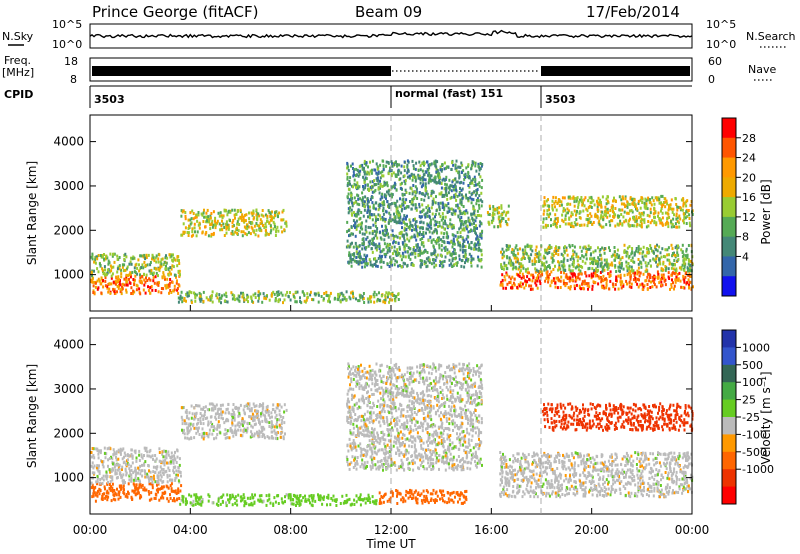 This screenshot has height=554, width=800. Describe the element at coordinates (633, 12) in the screenshot. I see `date-title: 17/Feb/2014` at that location.